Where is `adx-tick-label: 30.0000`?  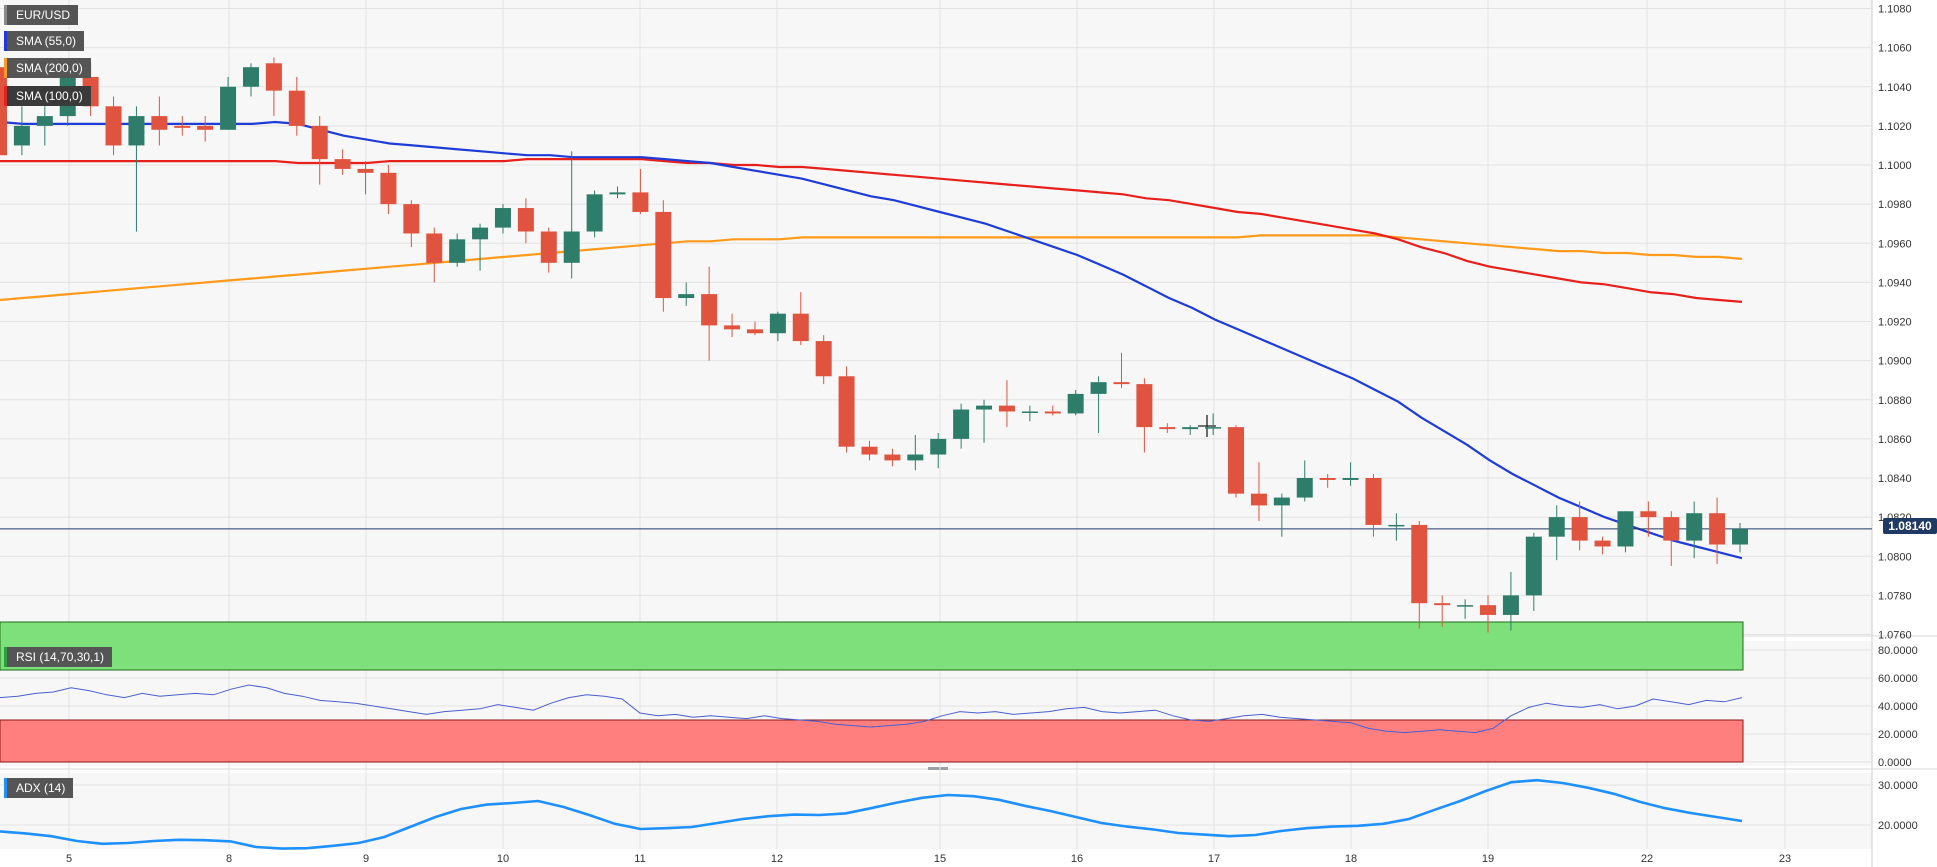 adx-tick-label: 30.0000 is located at coordinates (1898, 786).